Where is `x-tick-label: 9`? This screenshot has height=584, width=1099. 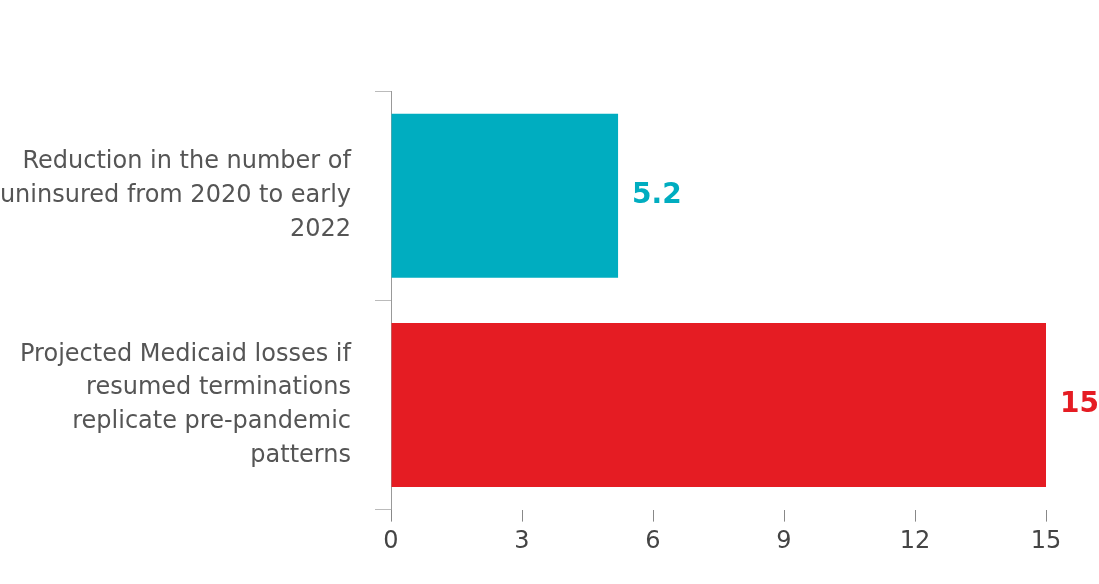 x-tick-label: 9 is located at coordinates (784, 540).